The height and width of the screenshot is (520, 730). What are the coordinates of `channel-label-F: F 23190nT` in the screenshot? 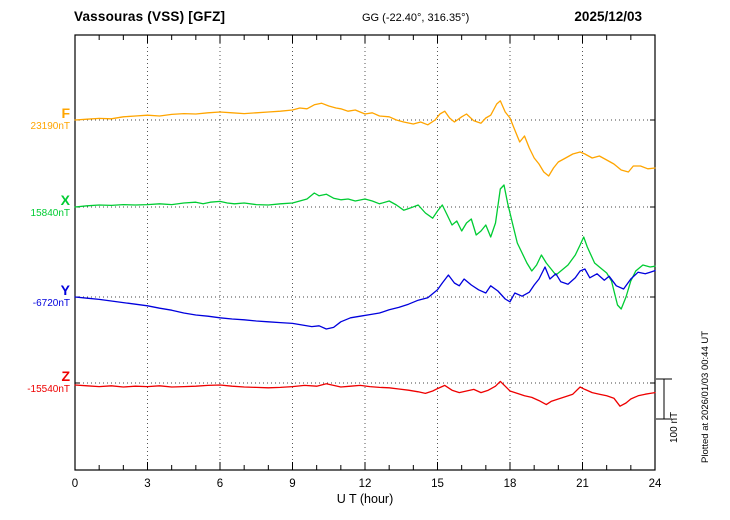 It's located at (50, 119).